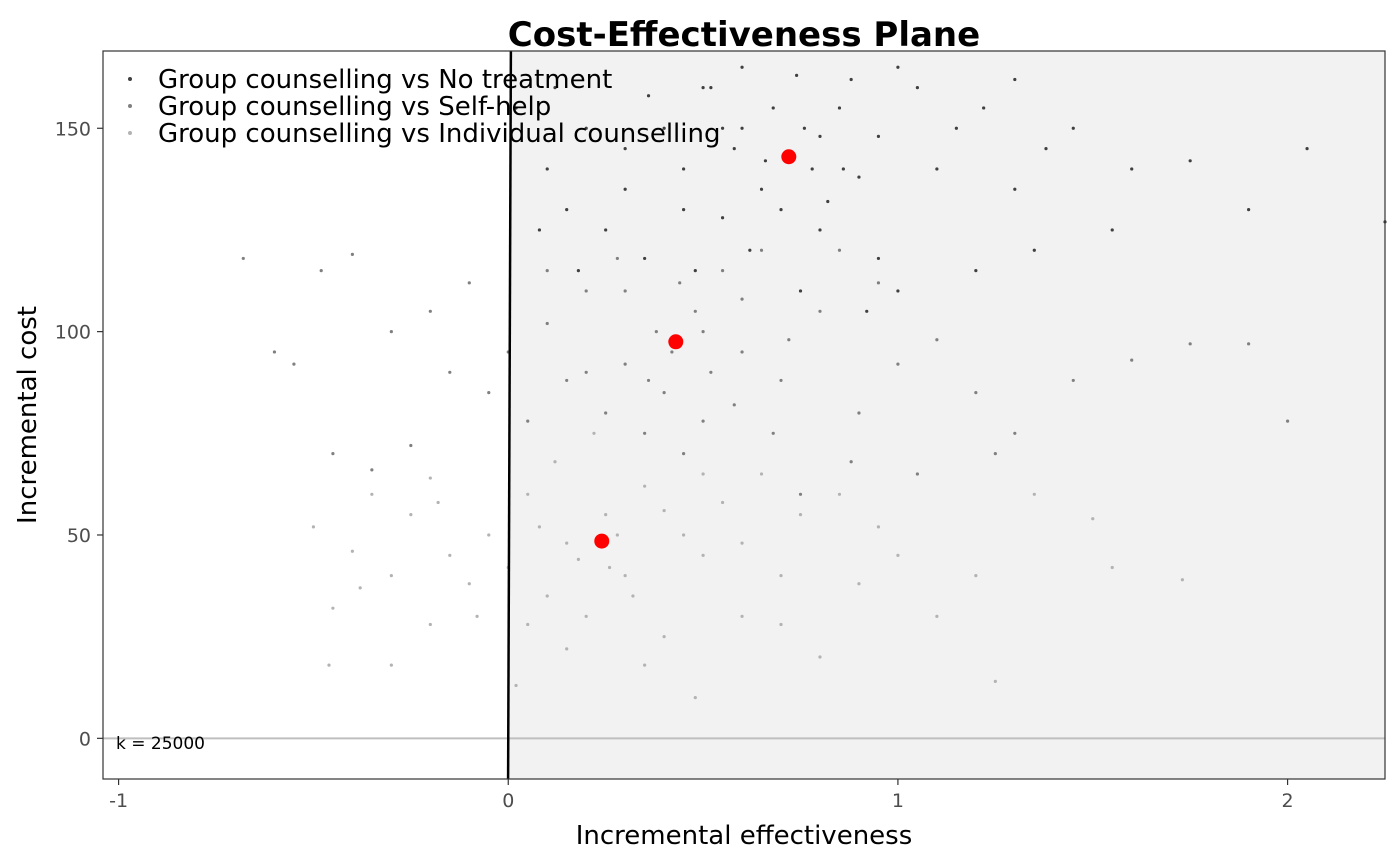 This screenshot has width=1400, height=866. I want to click on wtp-annotation: k = 25000, so click(160, 744).